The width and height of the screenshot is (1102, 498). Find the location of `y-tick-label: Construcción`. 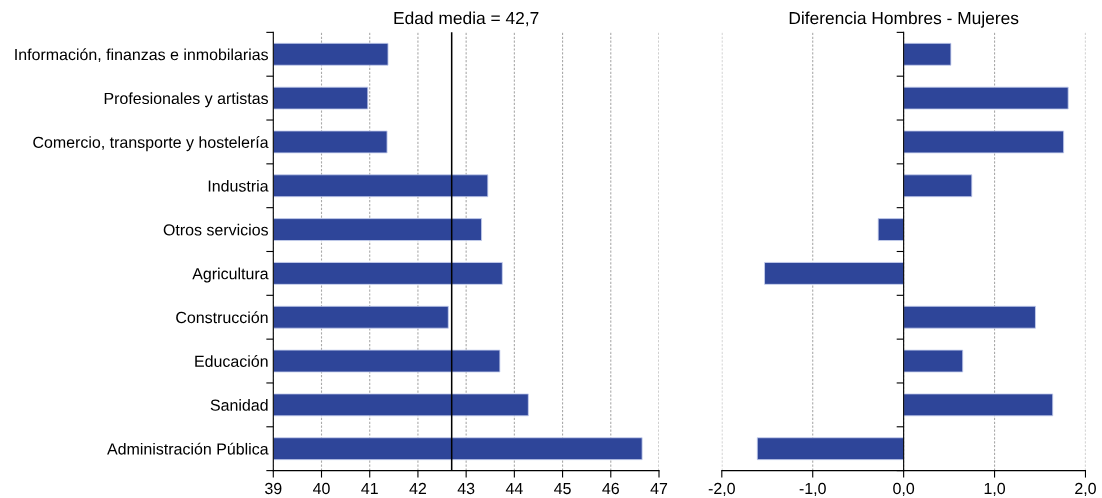

y-tick-label: Construcción is located at coordinates (222, 317).